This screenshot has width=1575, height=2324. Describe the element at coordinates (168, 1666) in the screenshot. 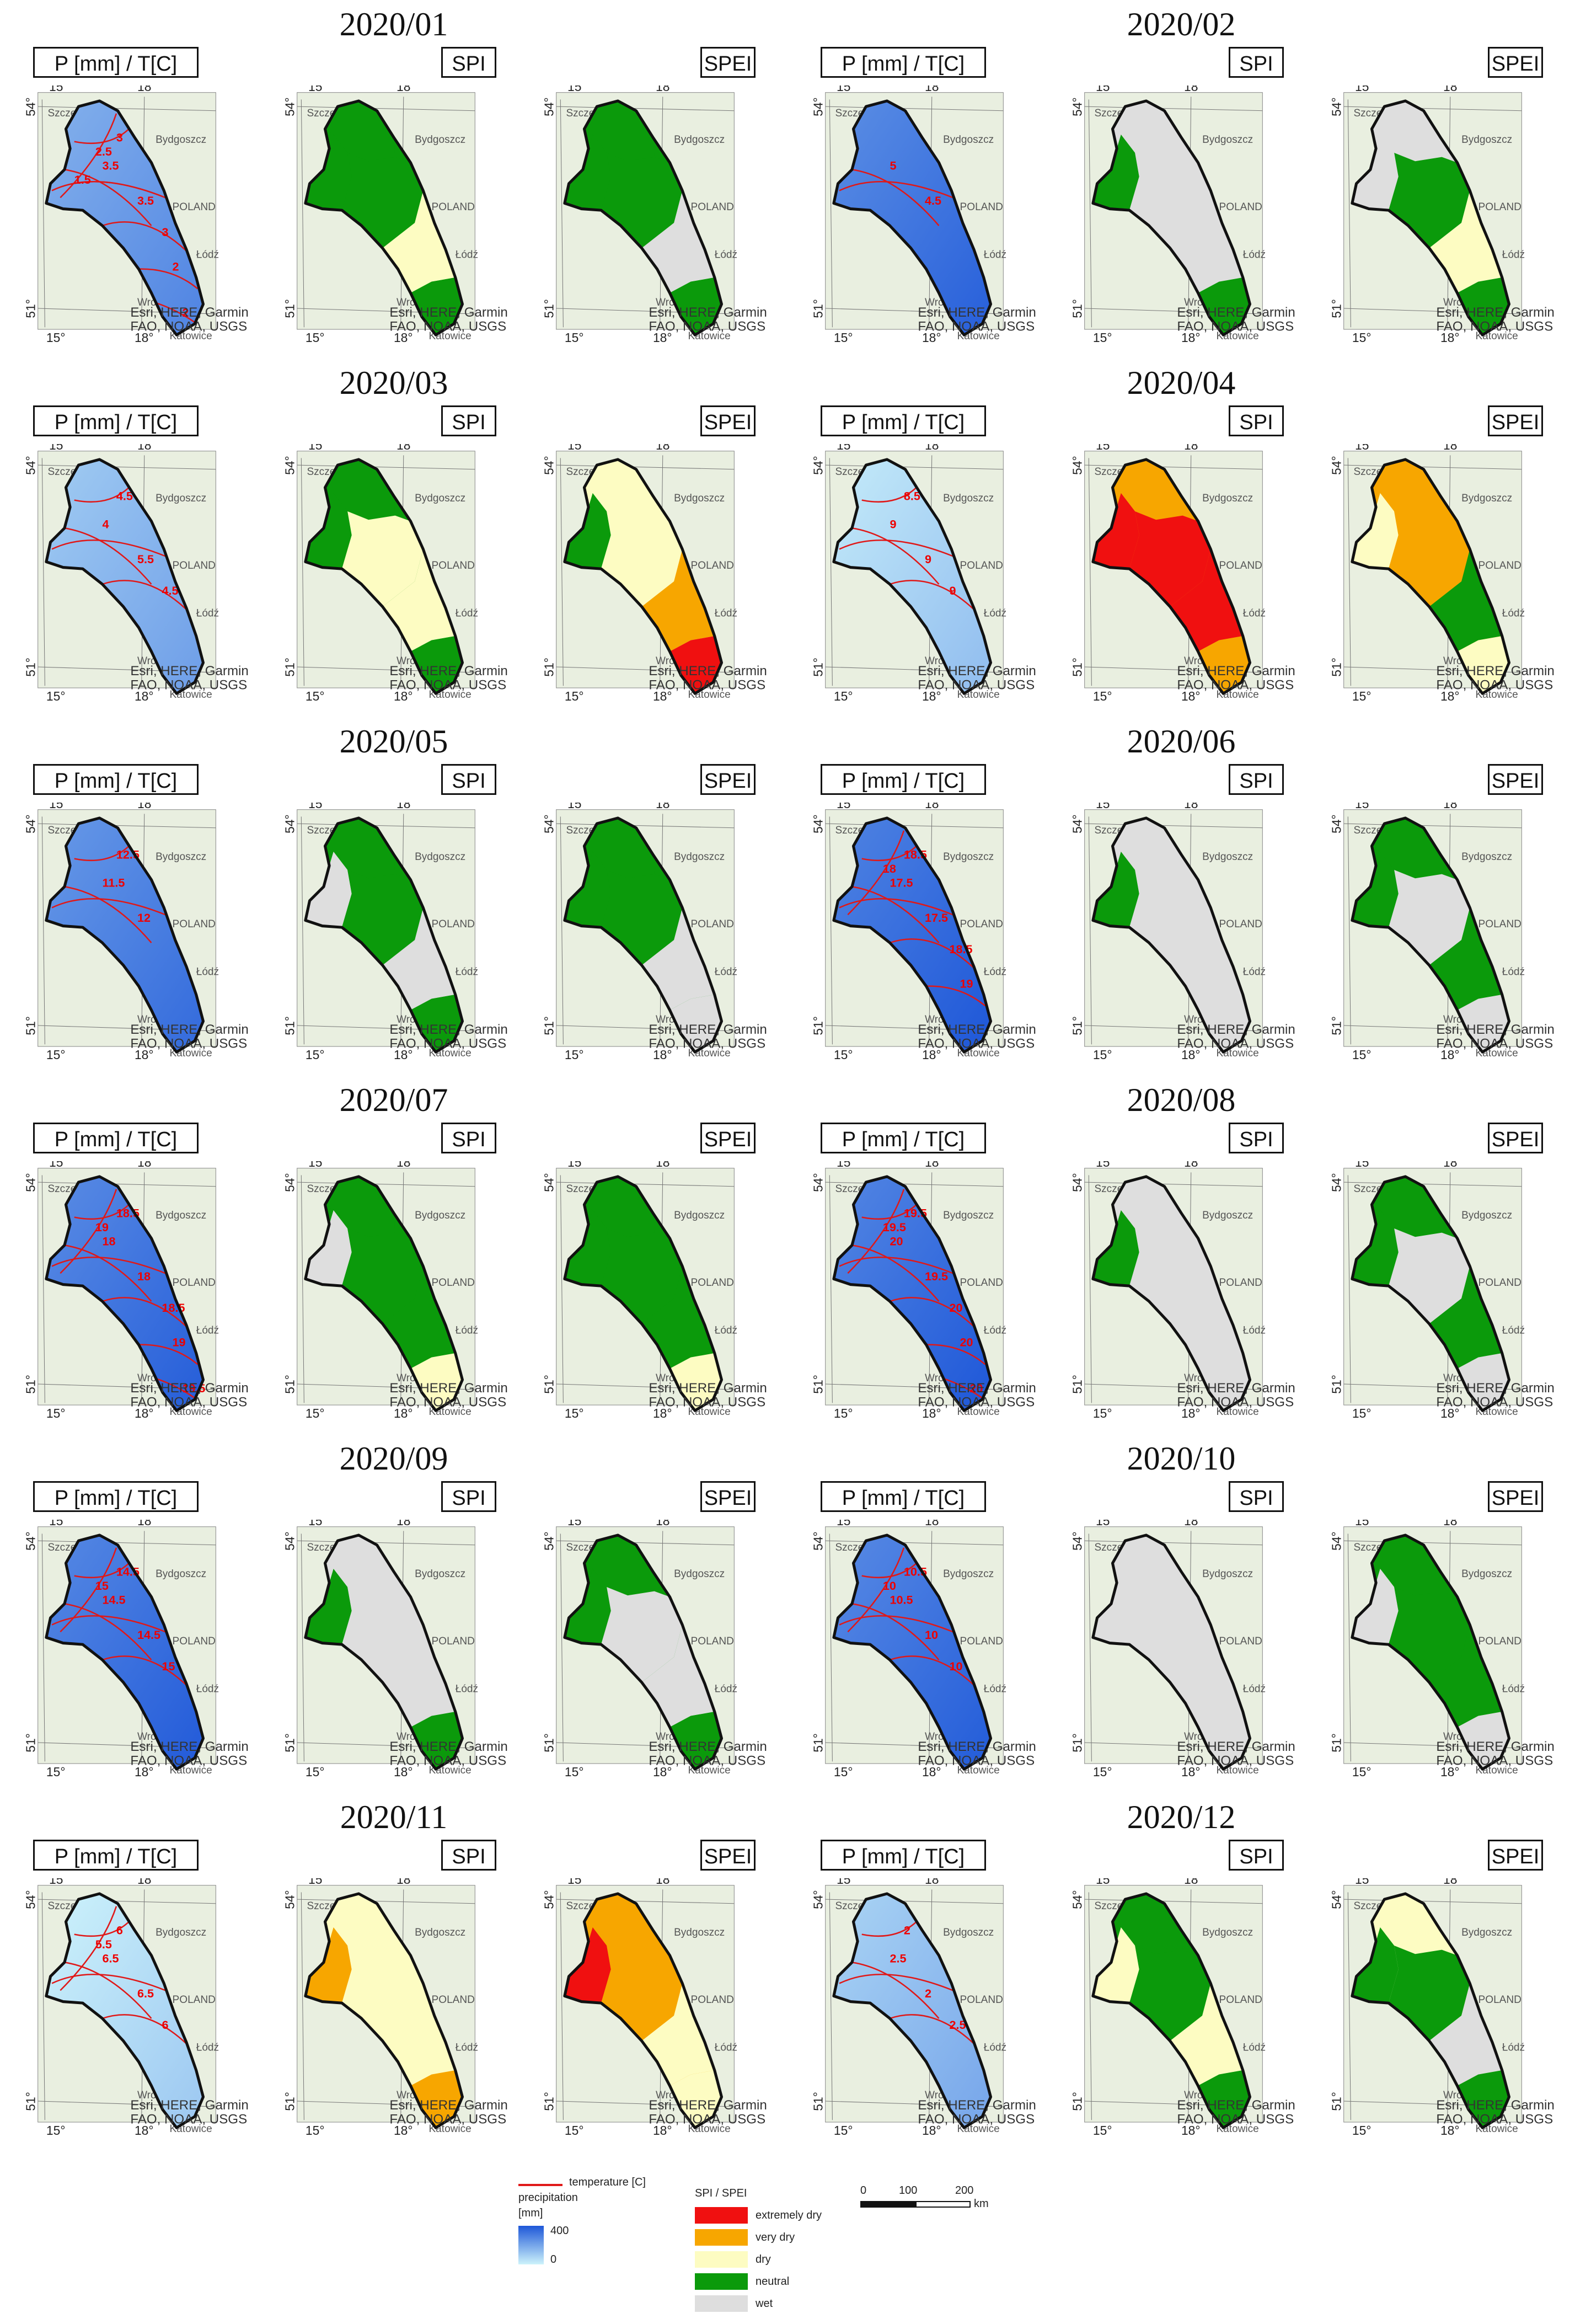

I see `isoline-label: 15` at that location.